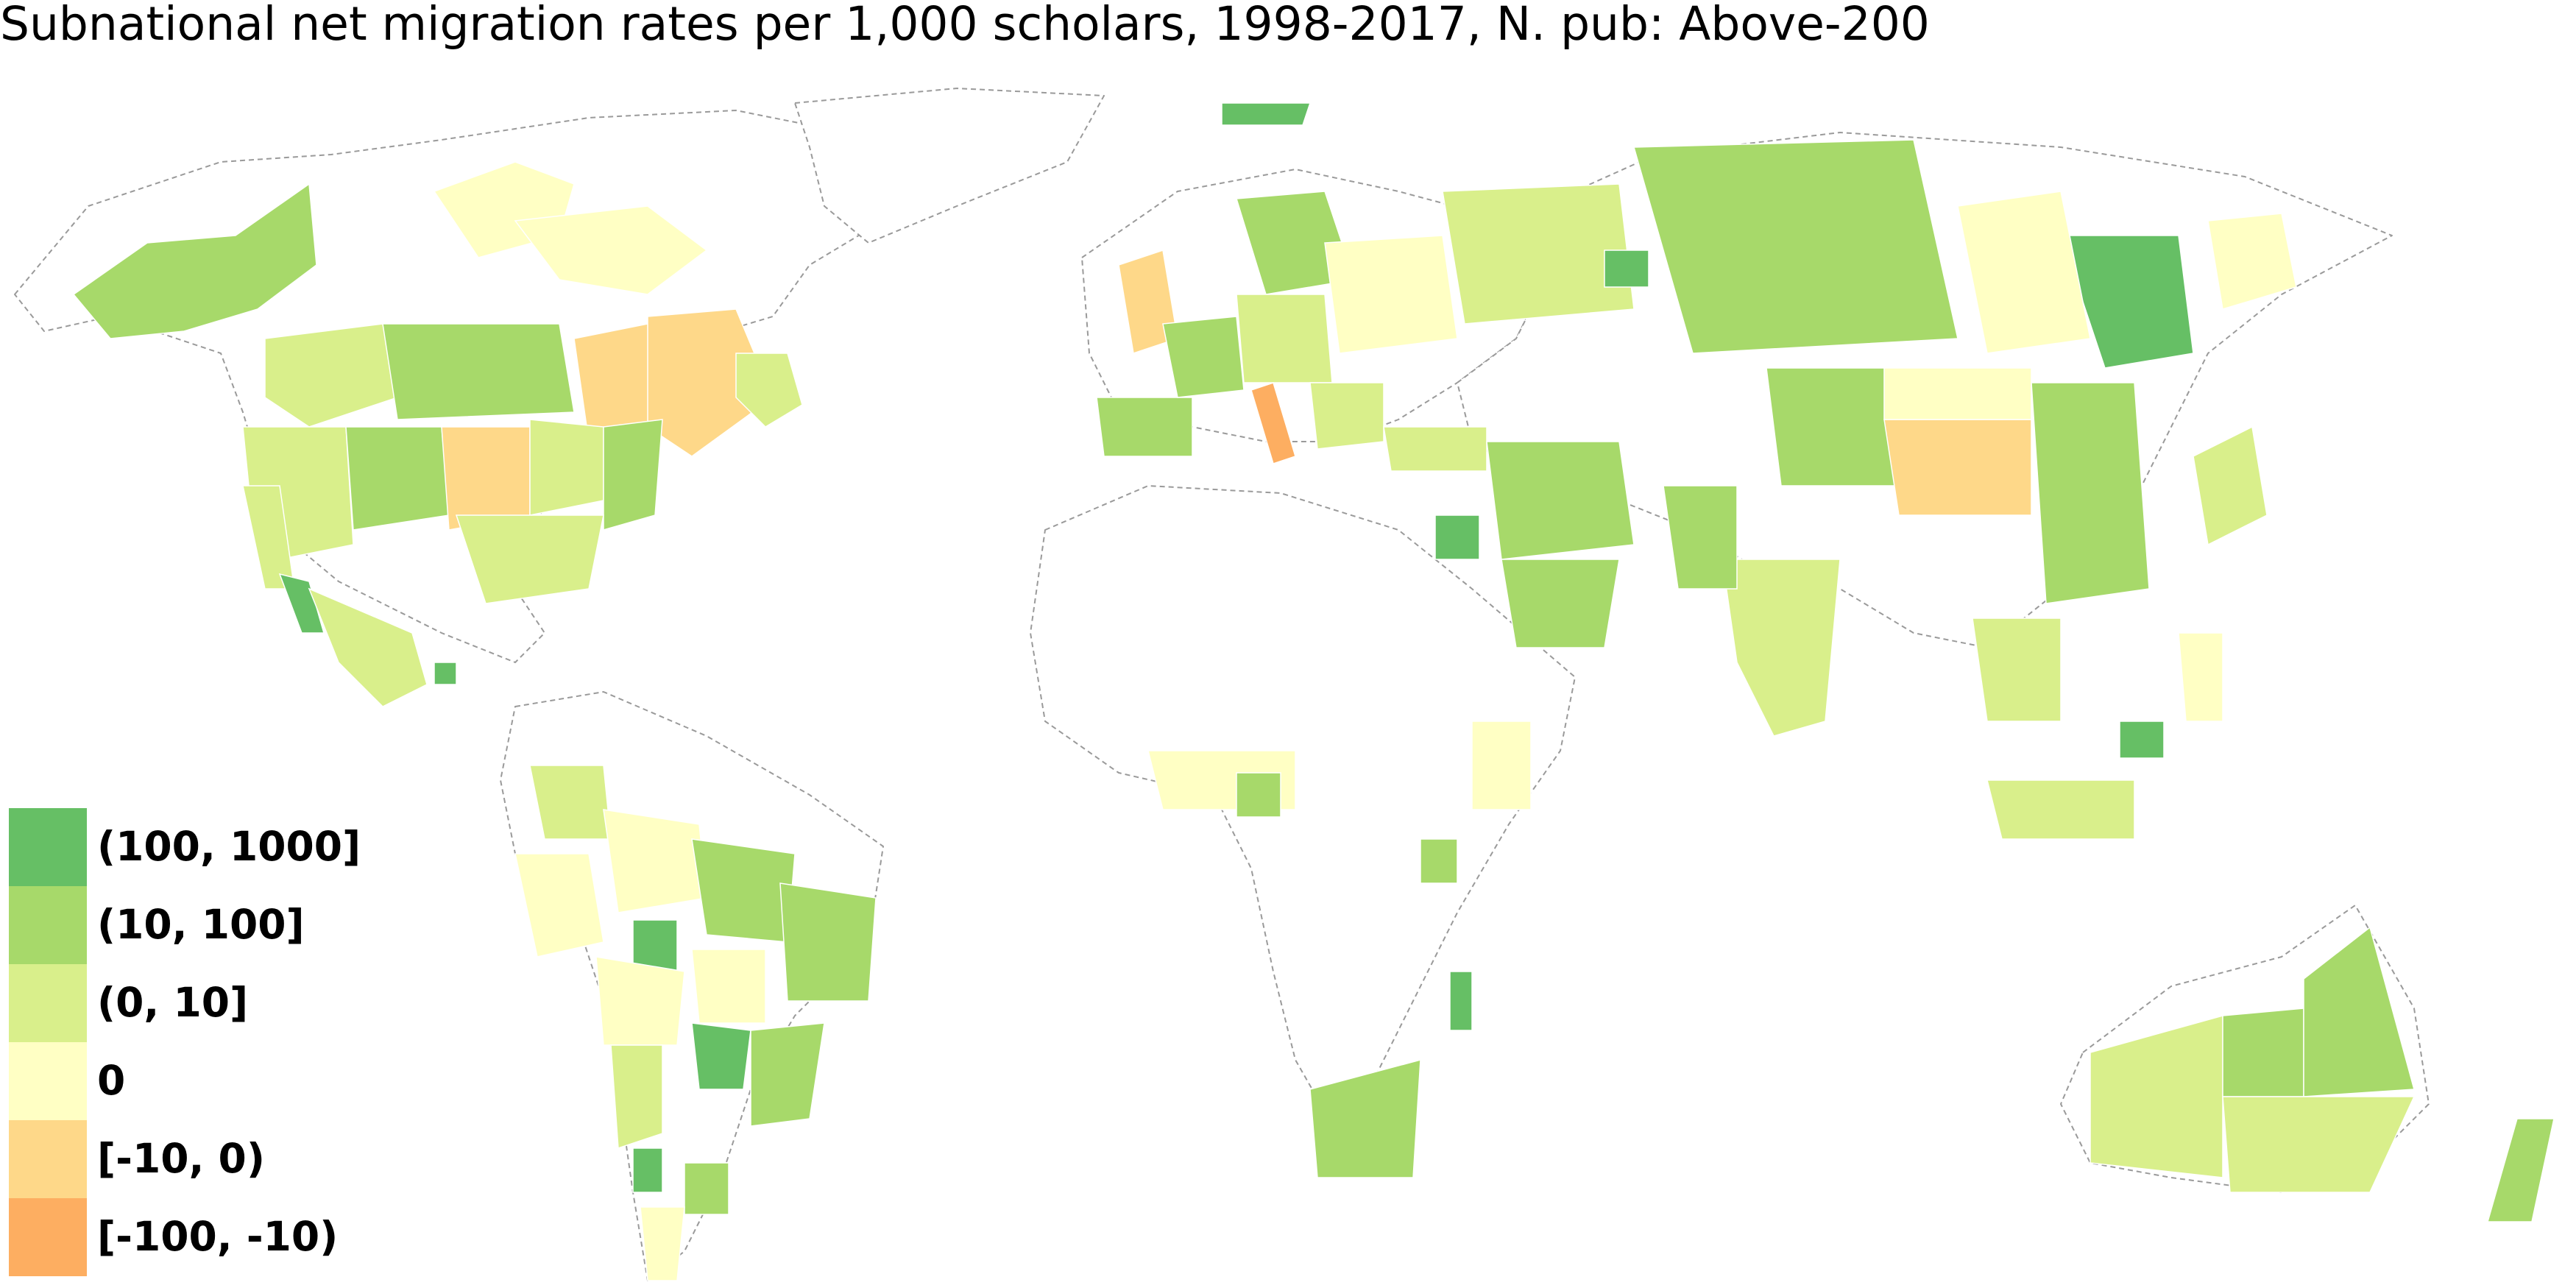  Describe the element at coordinates (1501, 765) in the screenshot. I see `region-horn-africa` at that location.